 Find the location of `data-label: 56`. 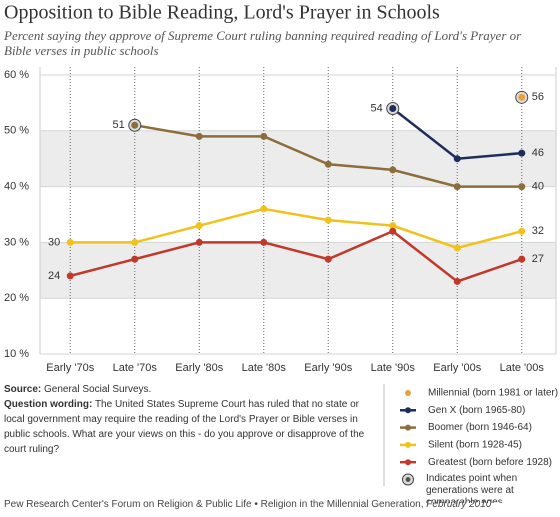

data-label: 56 is located at coordinates (538, 97).